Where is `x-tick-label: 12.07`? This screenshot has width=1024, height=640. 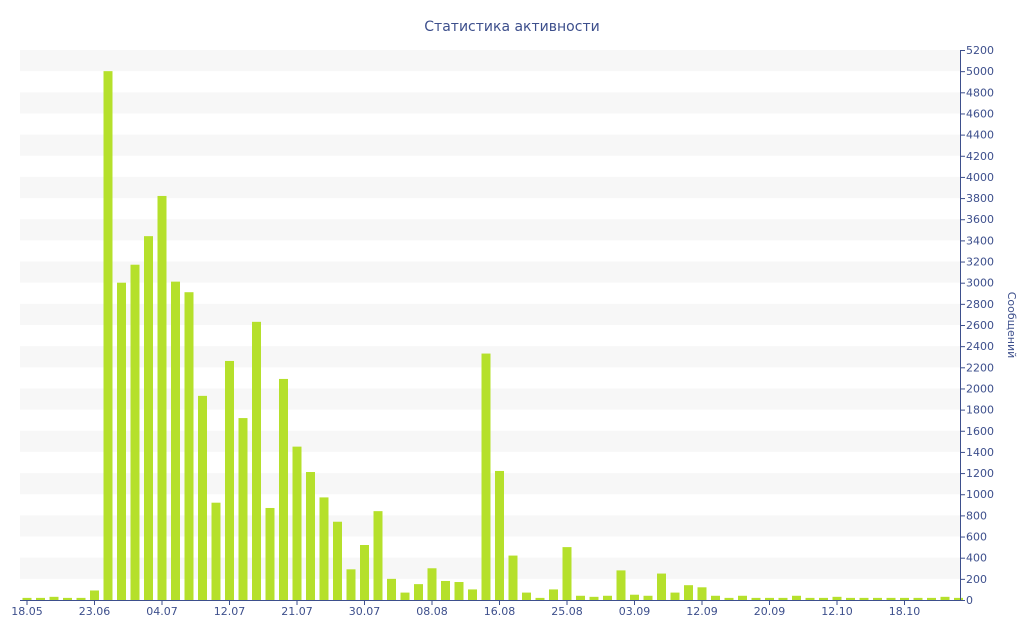 x-tick-label: 12.07 is located at coordinates (230, 611).